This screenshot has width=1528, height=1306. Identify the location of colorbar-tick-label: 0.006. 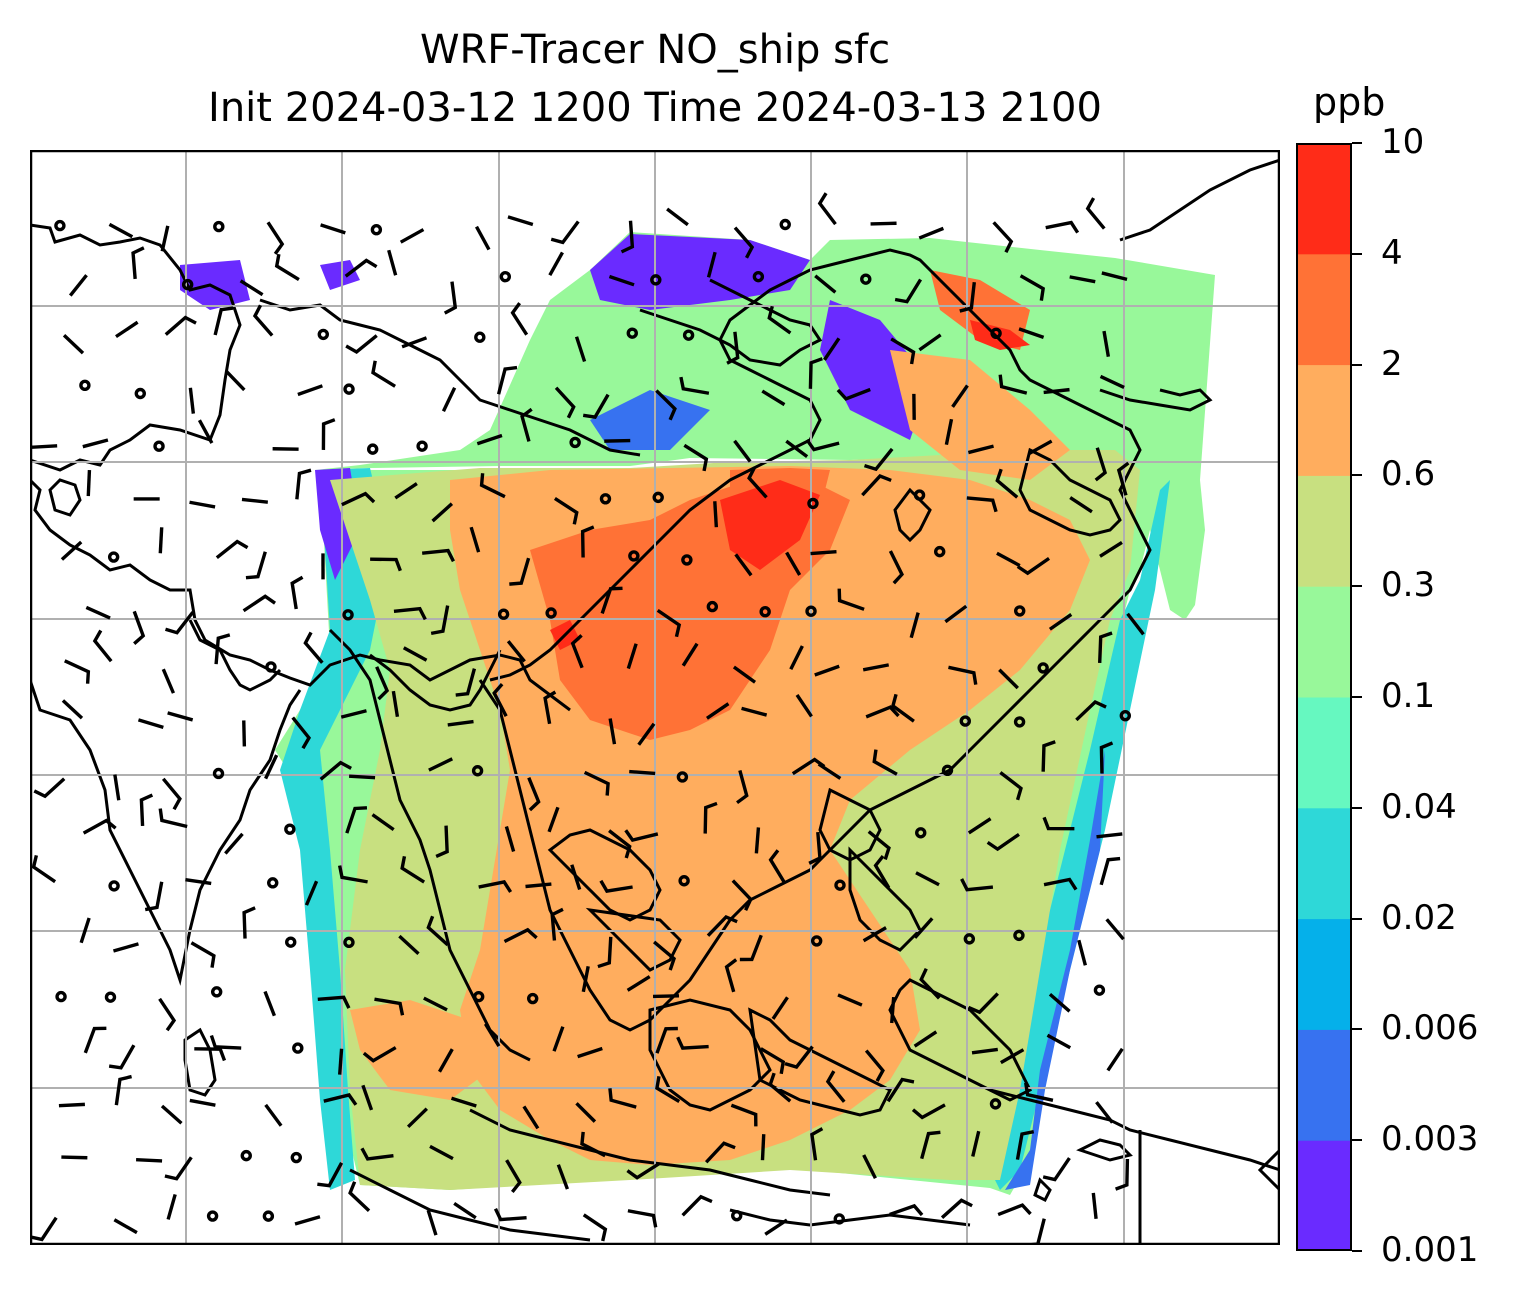
(1430, 1028).